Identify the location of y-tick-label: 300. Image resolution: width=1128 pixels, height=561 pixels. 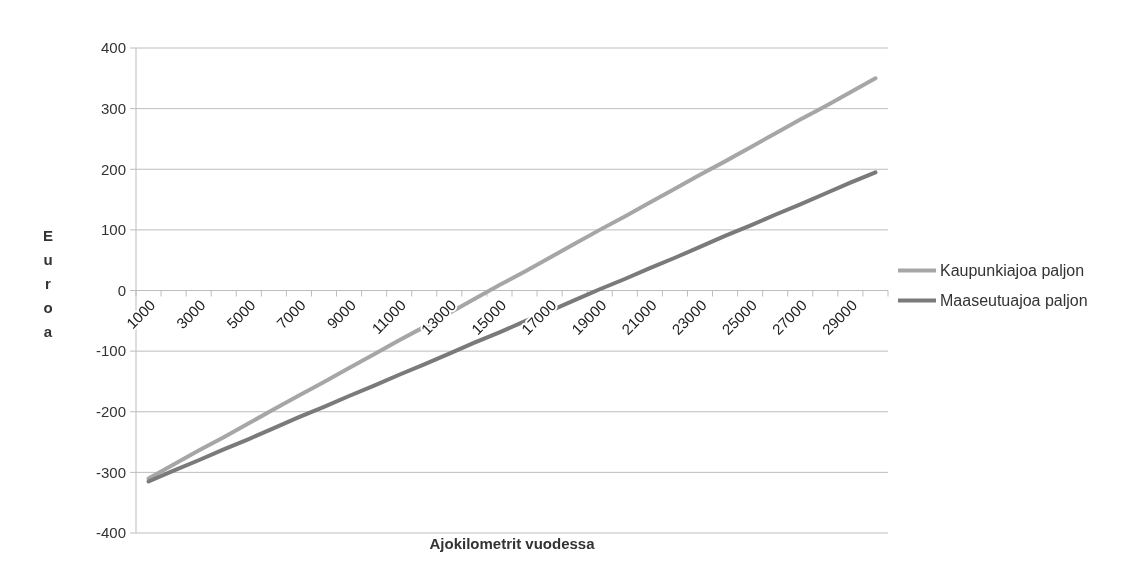
(113, 108).